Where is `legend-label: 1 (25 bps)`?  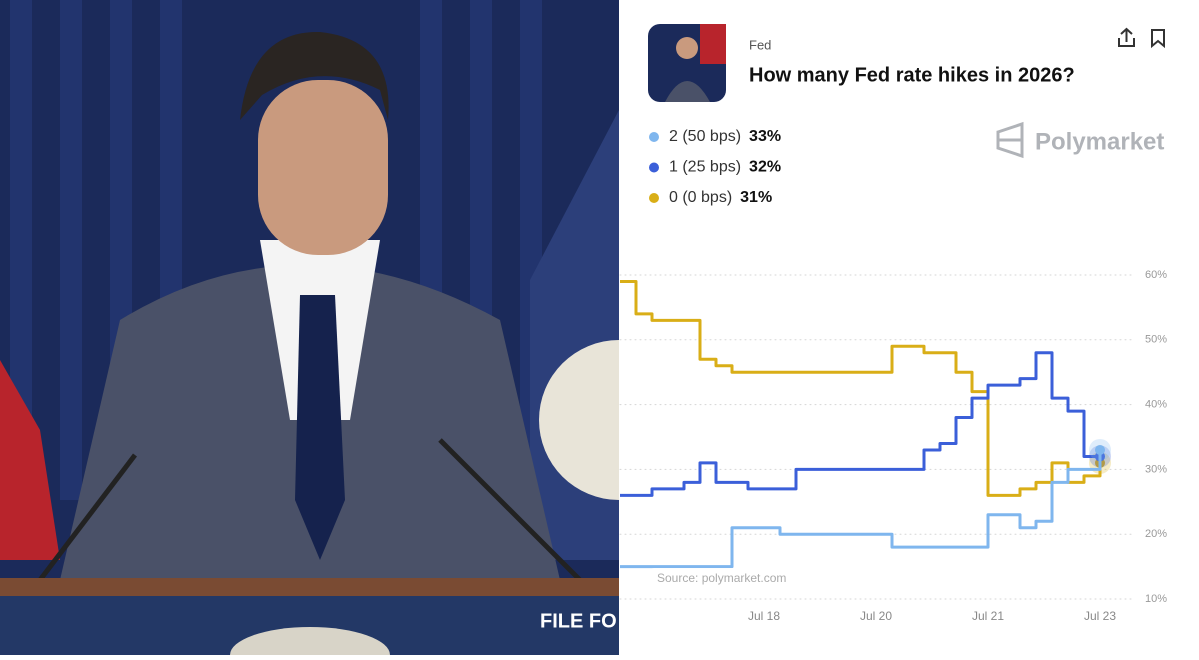
legend-label: 1 (25 bps) is located at coordinates (705, 167).